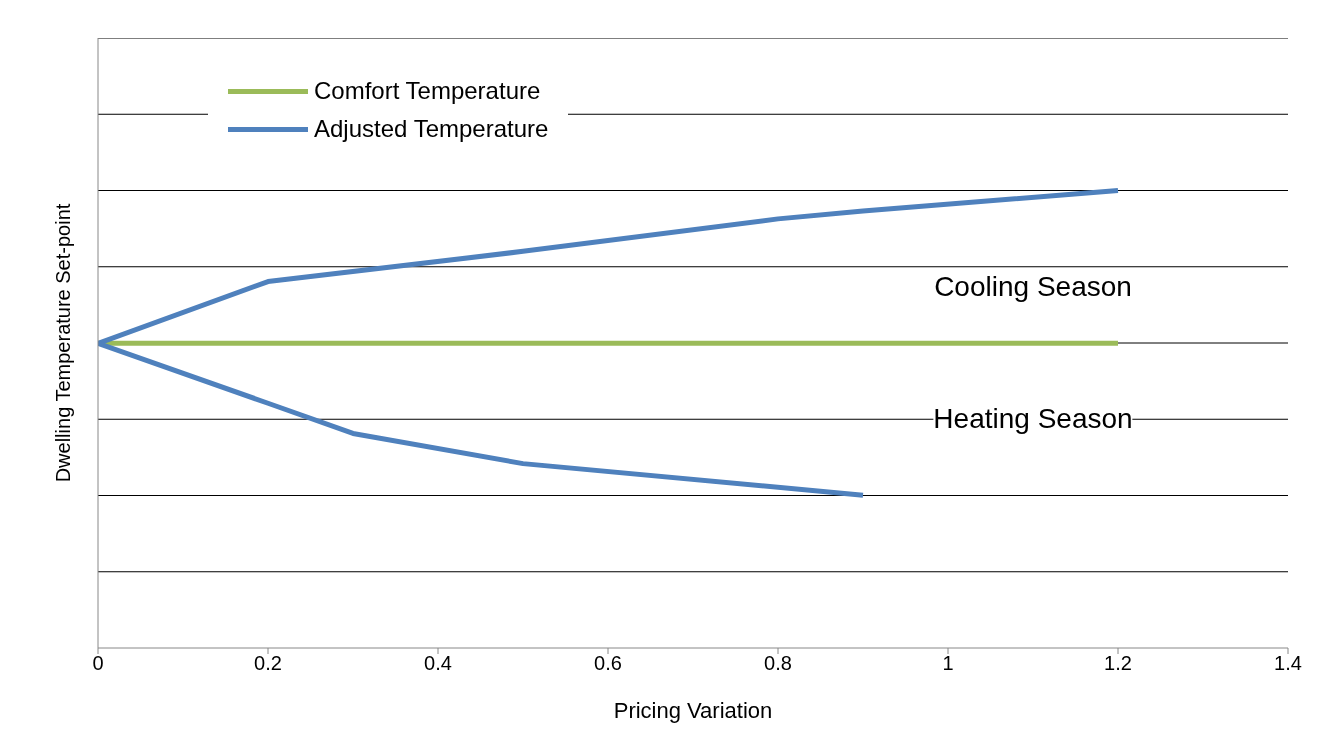 This screenshot has width=1317, height=755. Describe the element at coordinates (431, 129) in the screenshot. I see `legend-label: Adjusted Temperature` at that location.